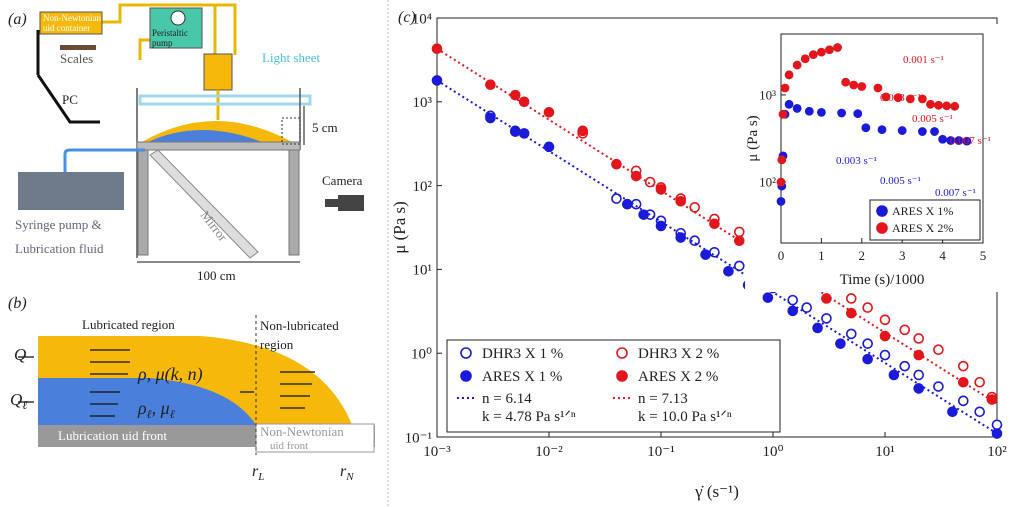 This screenshot has height=507, width=1019. I want to click on label: rL, so click(258, 473).